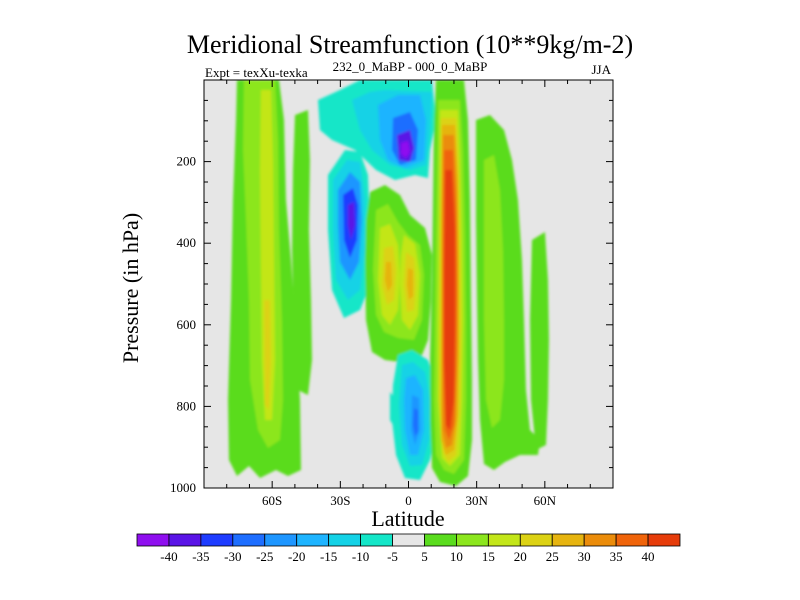 This screenshot has width=800, height=600. What do you see at coordinates (616, 556) in the screenshot?
I see `colorbar-label: 35` at bounding box center [616, 556].